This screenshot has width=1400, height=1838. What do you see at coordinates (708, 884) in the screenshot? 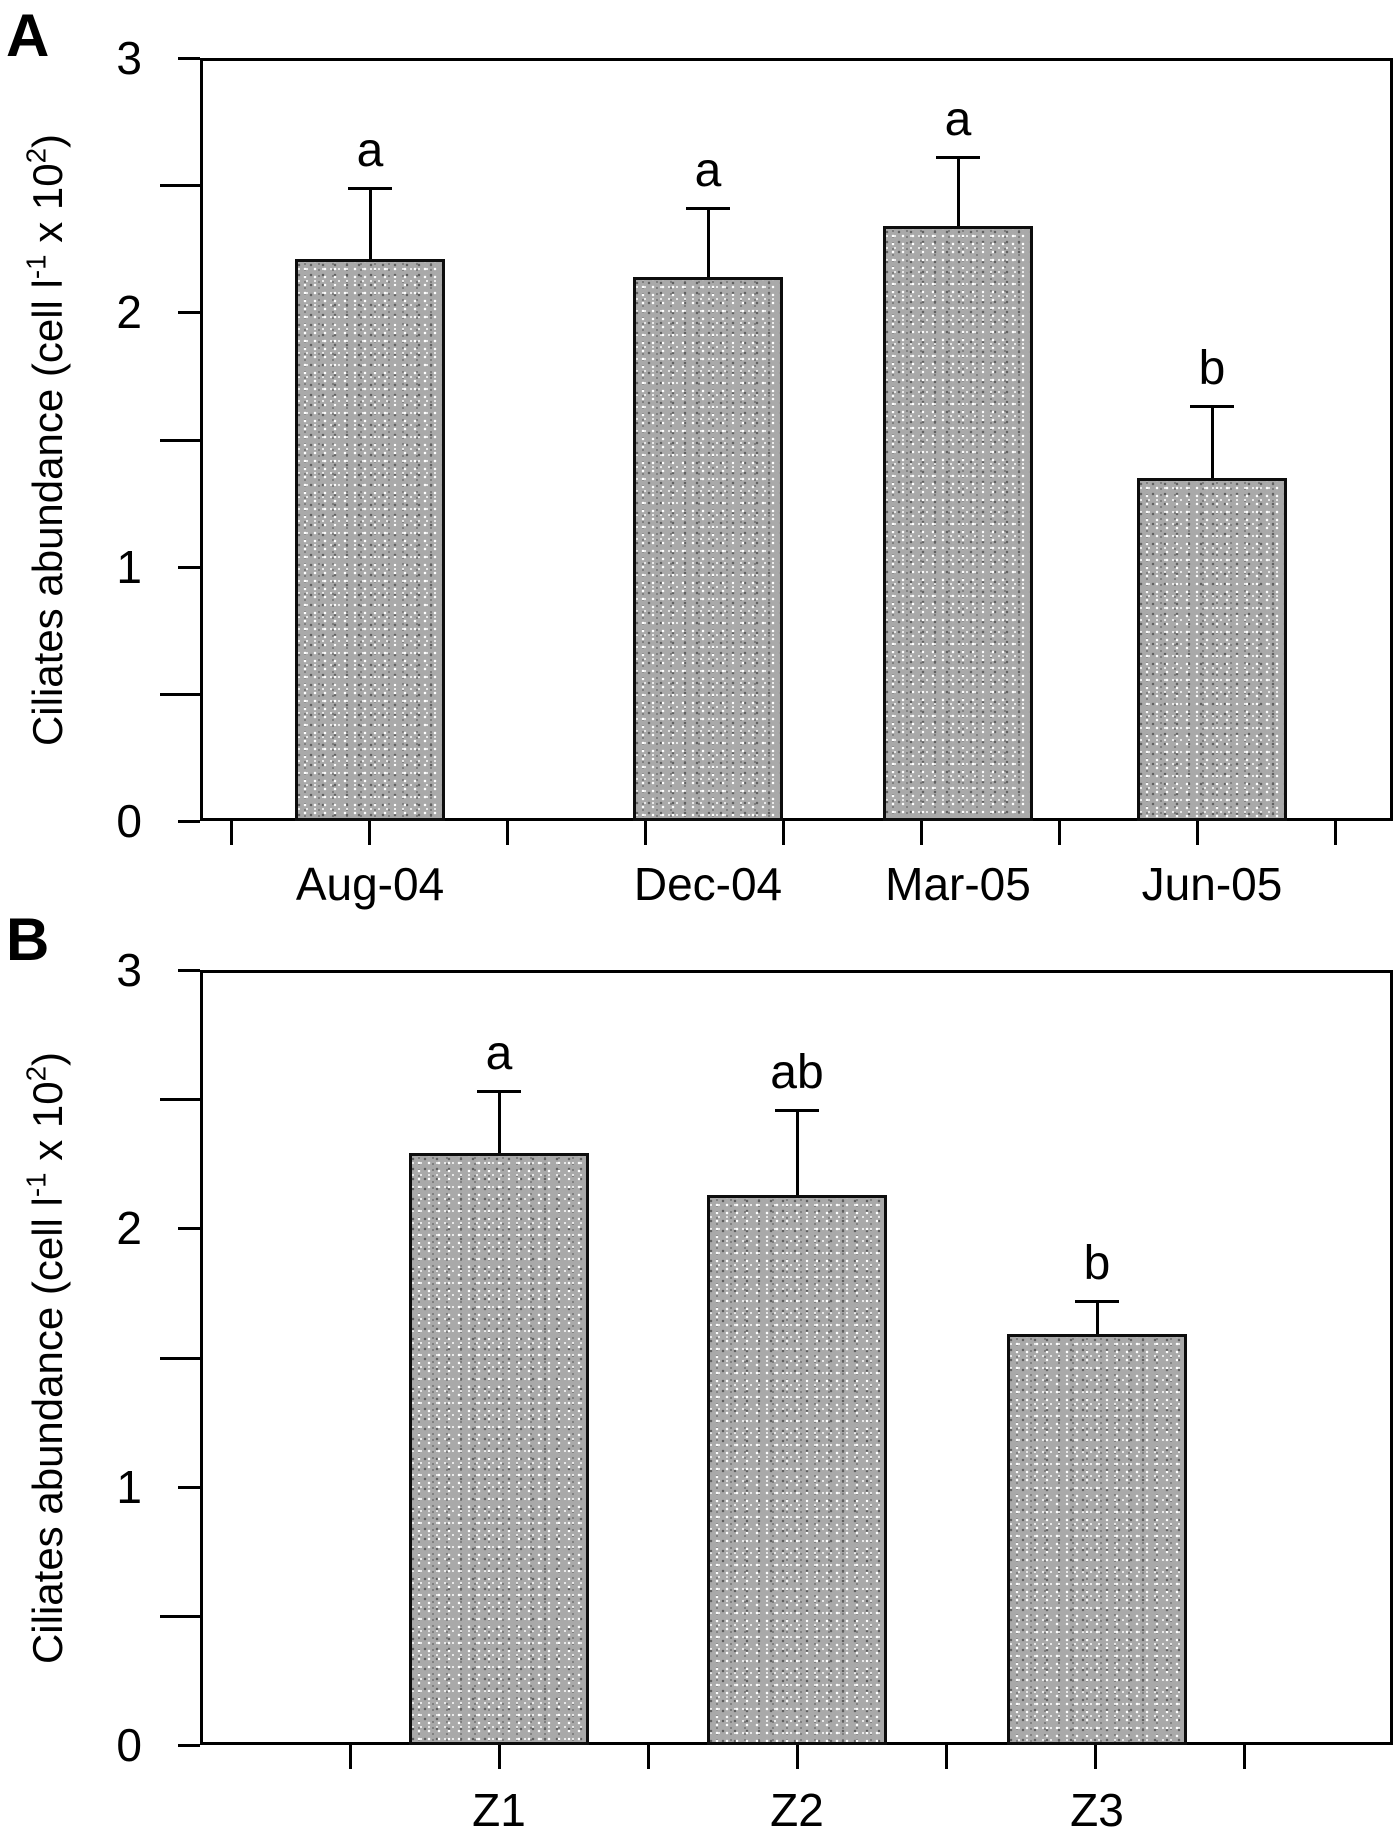
I see `x-category-label: Dec-04` at bounding box center [708, 884].